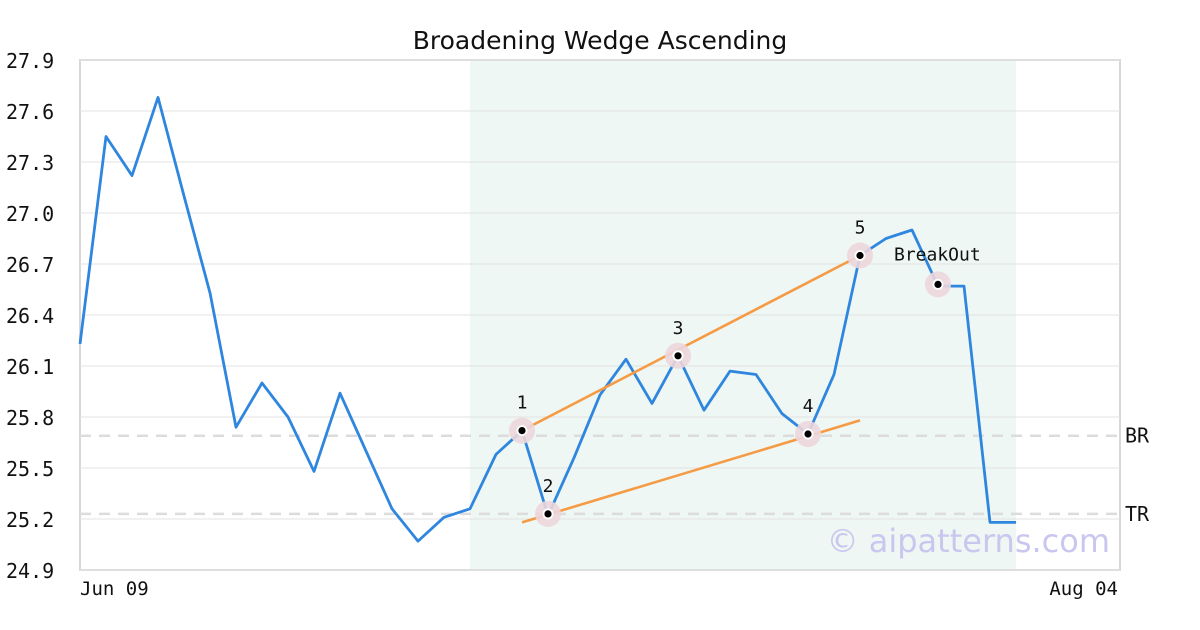 Image resolution: width=1200 pixels, height=630 pixels. Describe the element at coordinates (600, 40) in the screenshot. I see `chart-title: Broadening Wedge Ascending` at that location.